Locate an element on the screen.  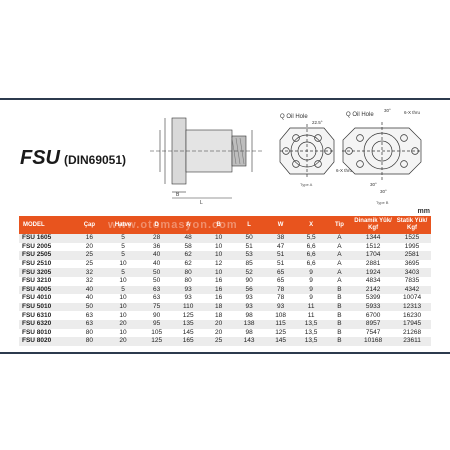
table-row: FSU 2510 25 10 40 62 12 85 51 6,6 A 2881 3695 is located at coordinates (225, 264).